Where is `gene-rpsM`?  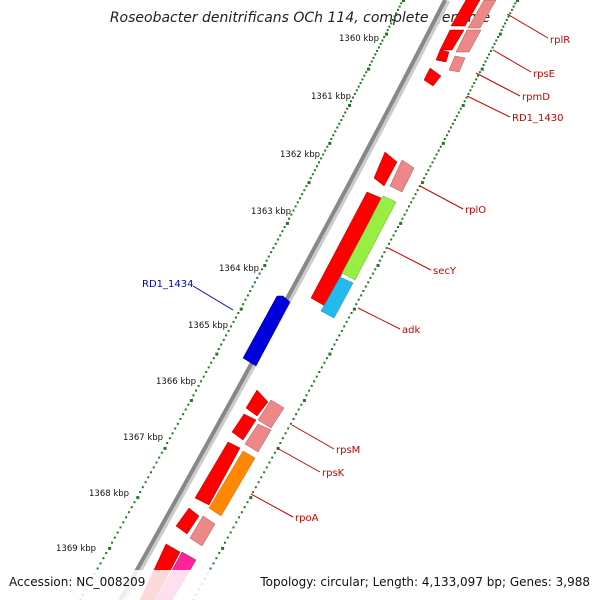 gene-rpsM is located at coordinates (271, 414).